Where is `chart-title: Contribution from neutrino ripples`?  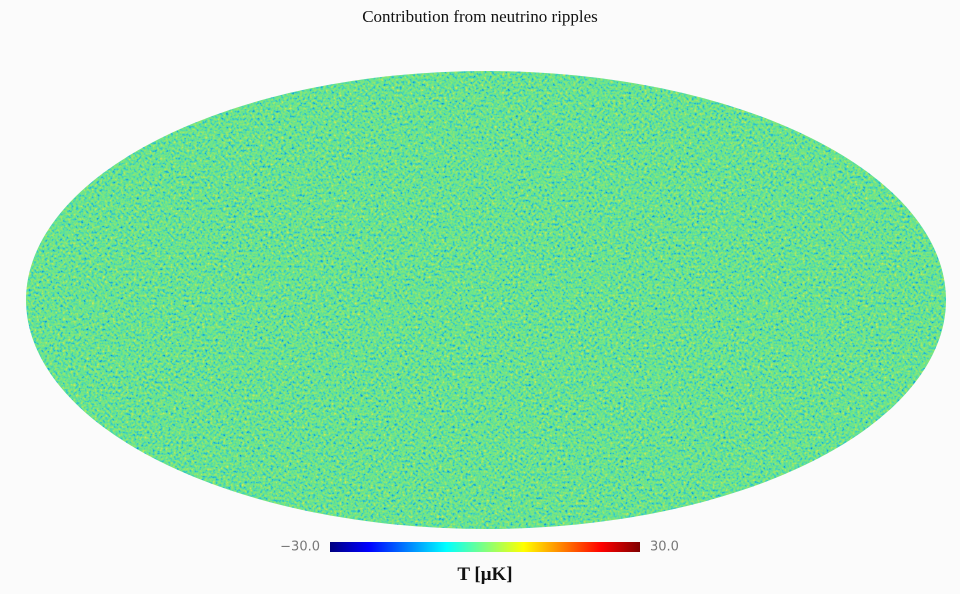 chart-title: Contribution from neutrino ripples is located at coordinates (480, 16).